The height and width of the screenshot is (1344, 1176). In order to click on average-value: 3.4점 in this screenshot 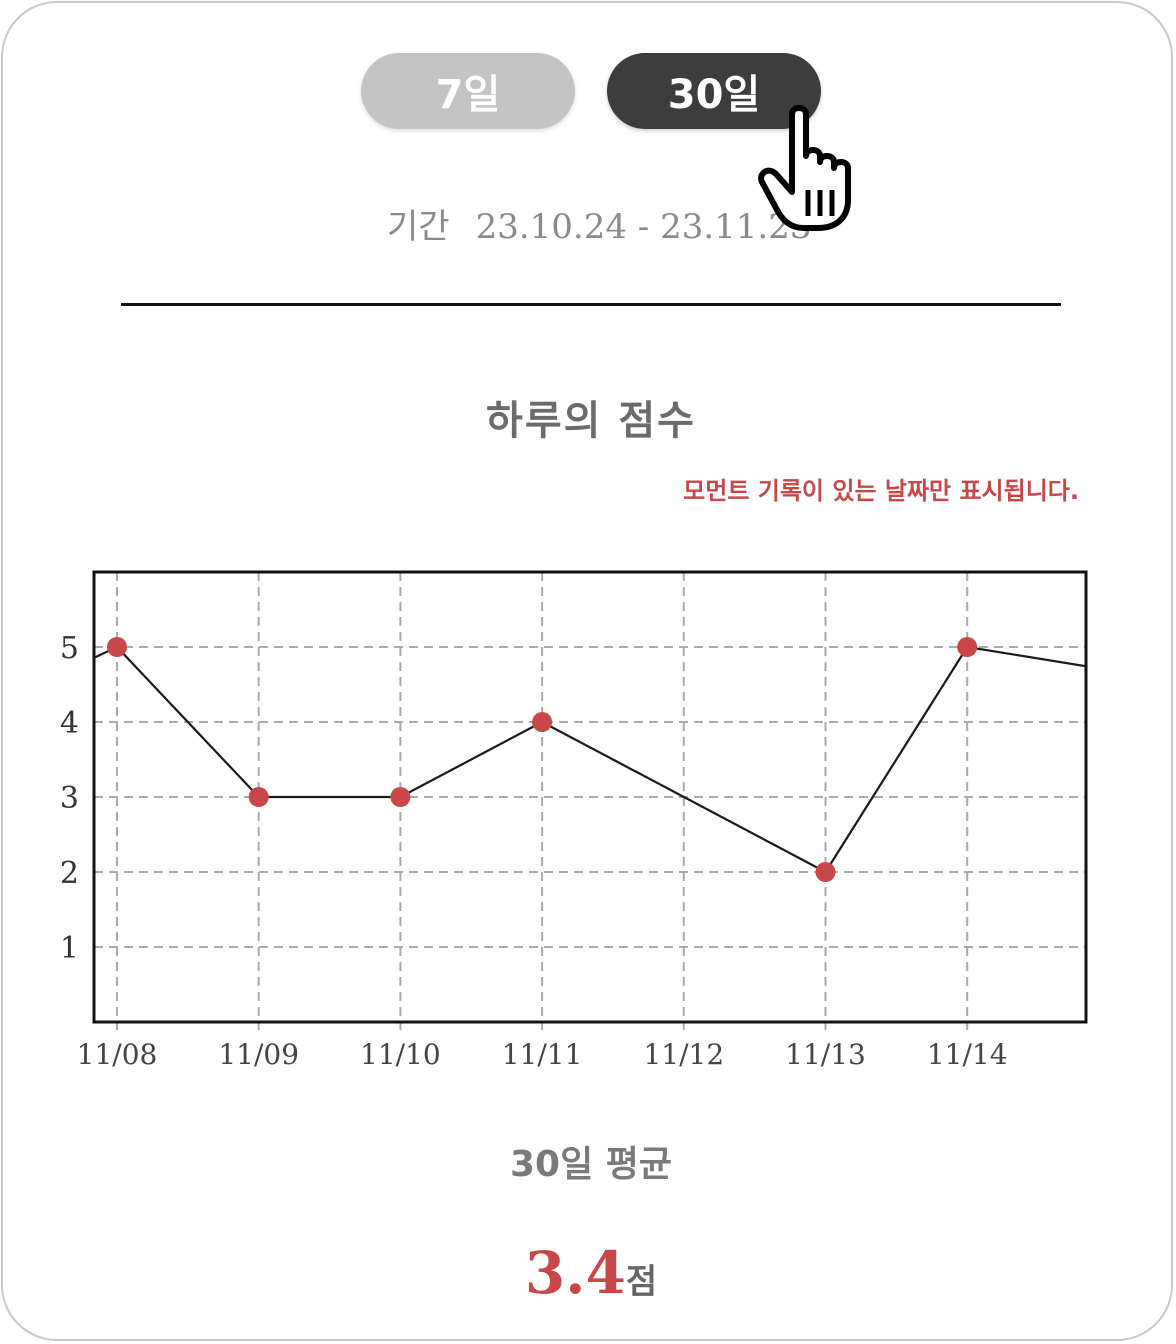, I will do `click(589, 1273)`.